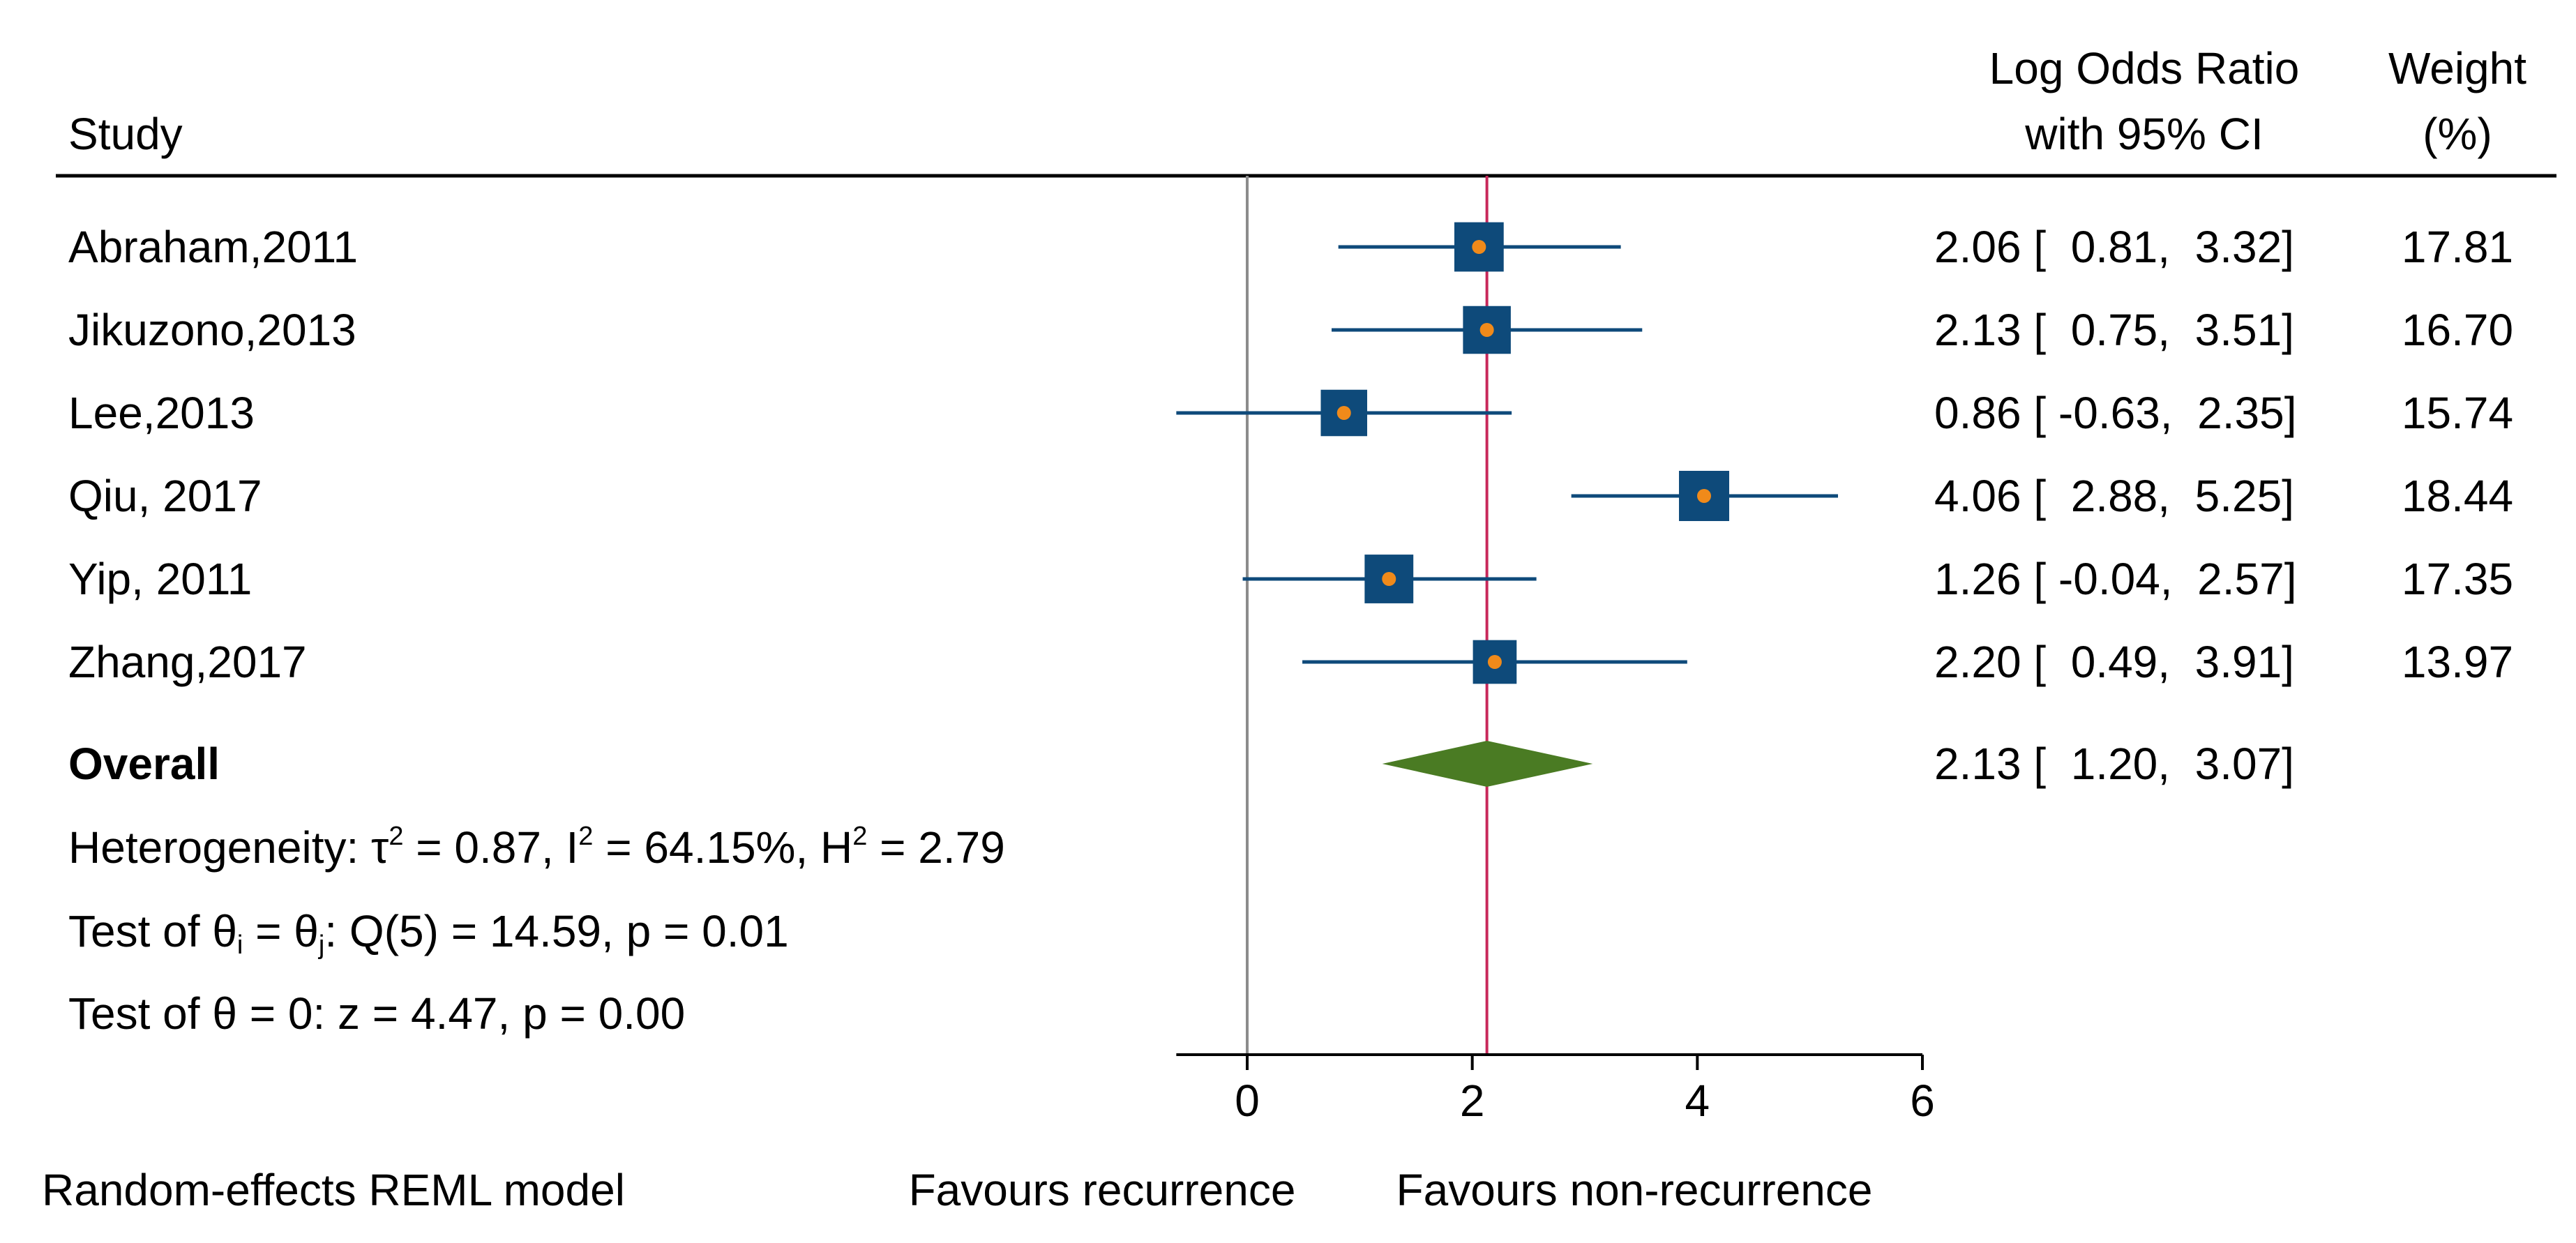 Image resolution: width=2576 pixels, height=1243 pixels. What do you see at coordinates (2114, 662) in the screenshot?
I see `study-ci-text: 2.20 [ 0.49, 3.91]` at bounding box center [2114, 662].